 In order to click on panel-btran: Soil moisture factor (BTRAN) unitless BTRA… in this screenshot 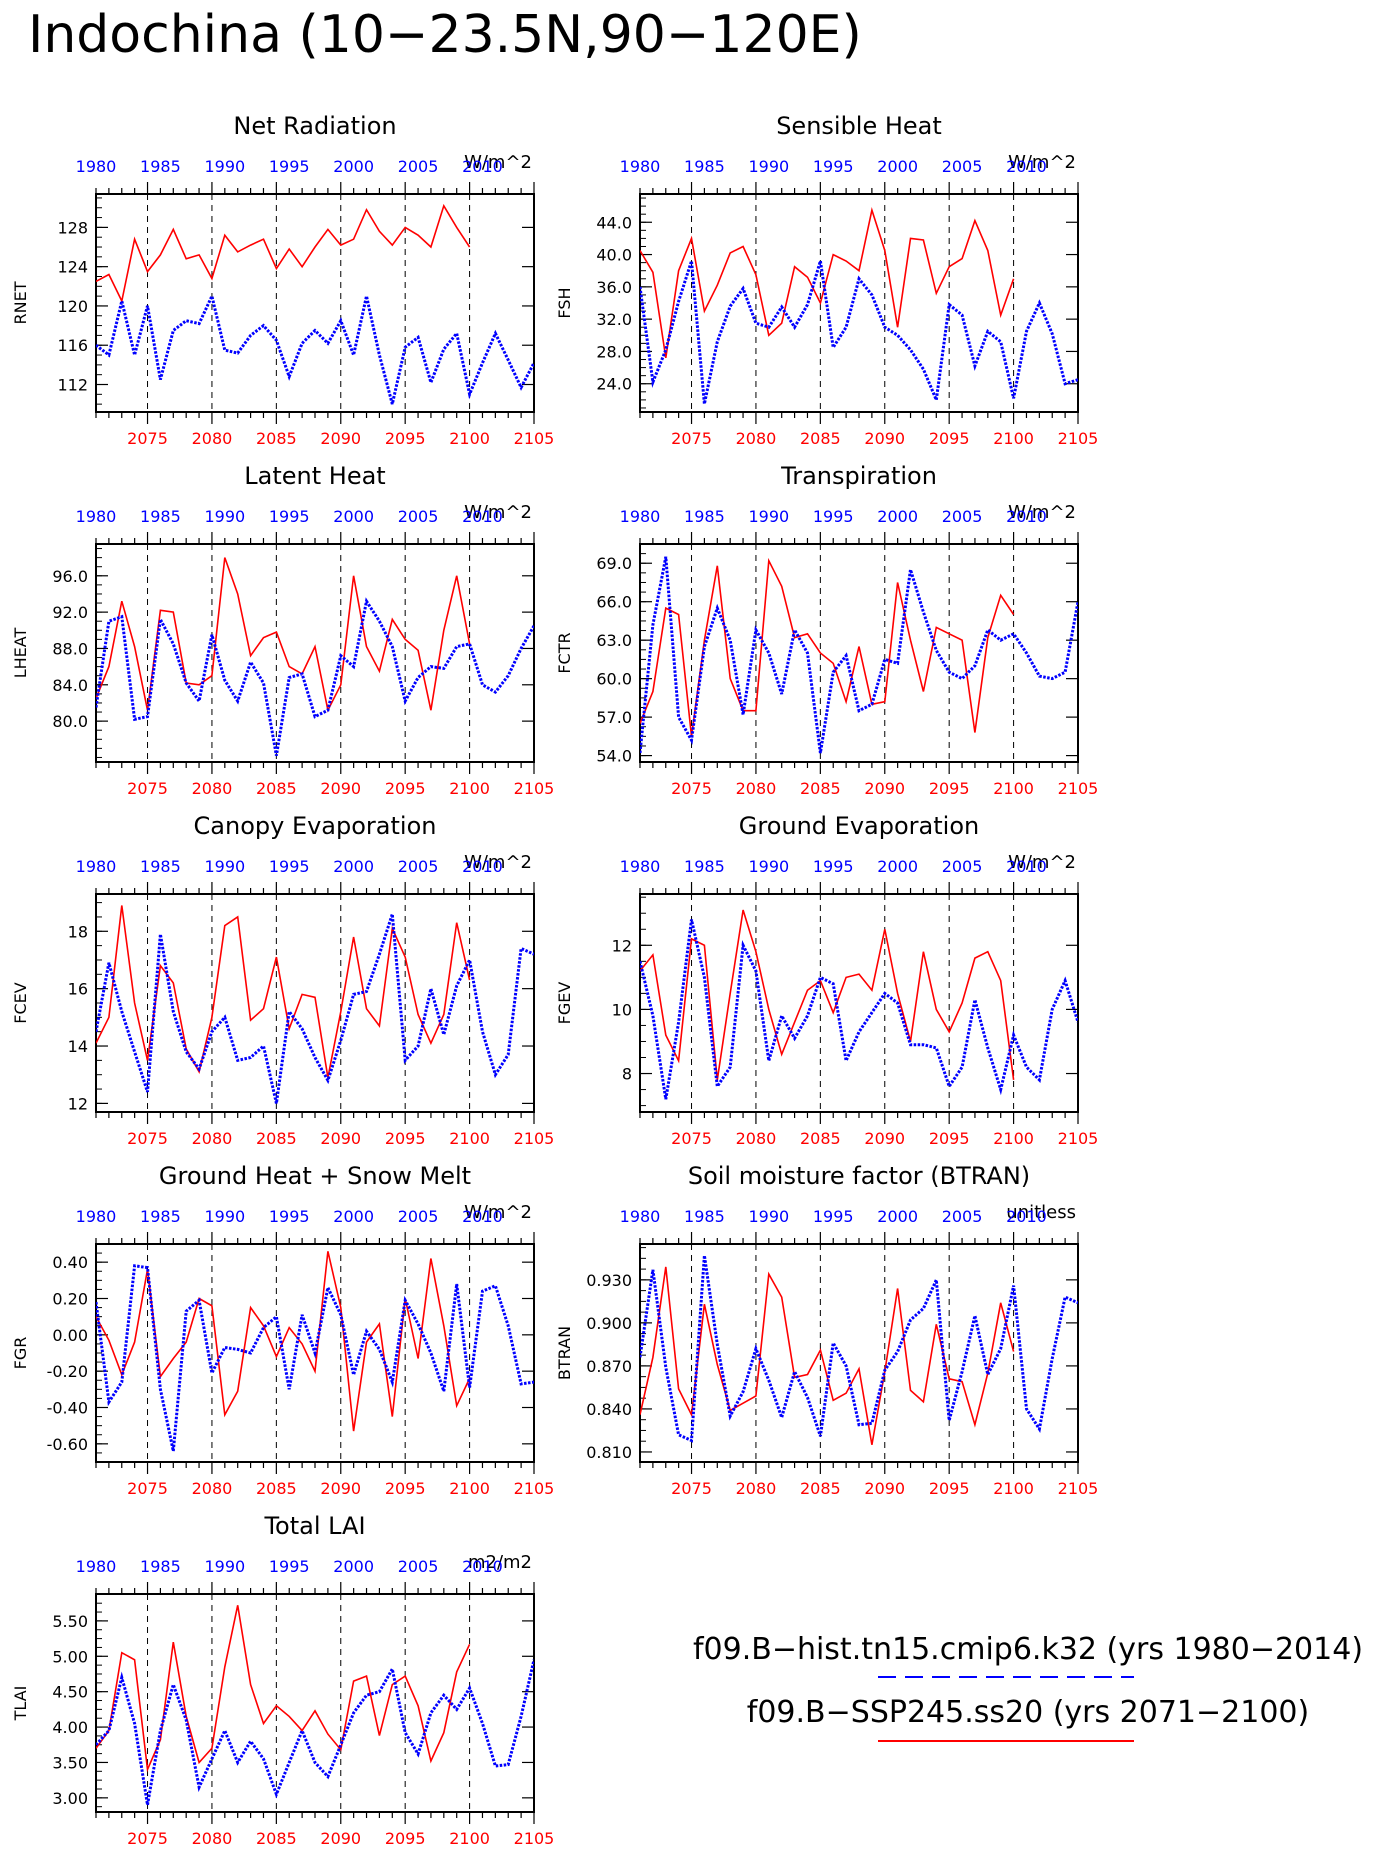, I will do `click(826, 1330)`.